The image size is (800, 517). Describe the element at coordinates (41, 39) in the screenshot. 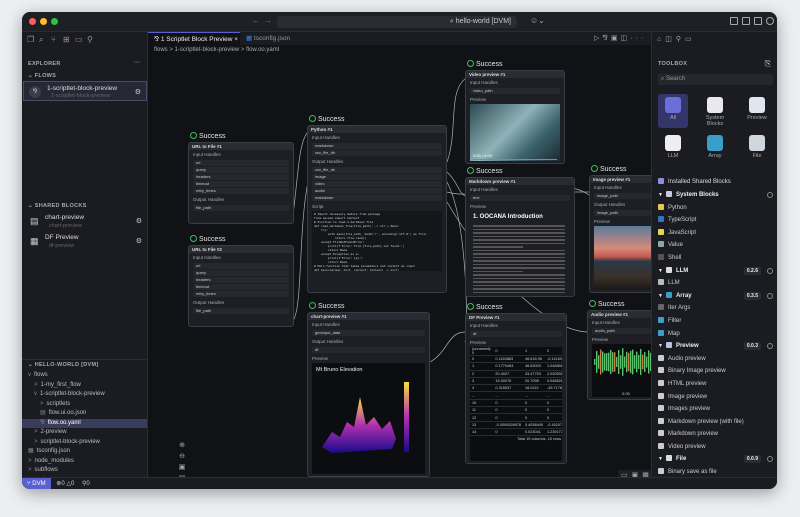

I see `search-icon: ⌕` at that location.